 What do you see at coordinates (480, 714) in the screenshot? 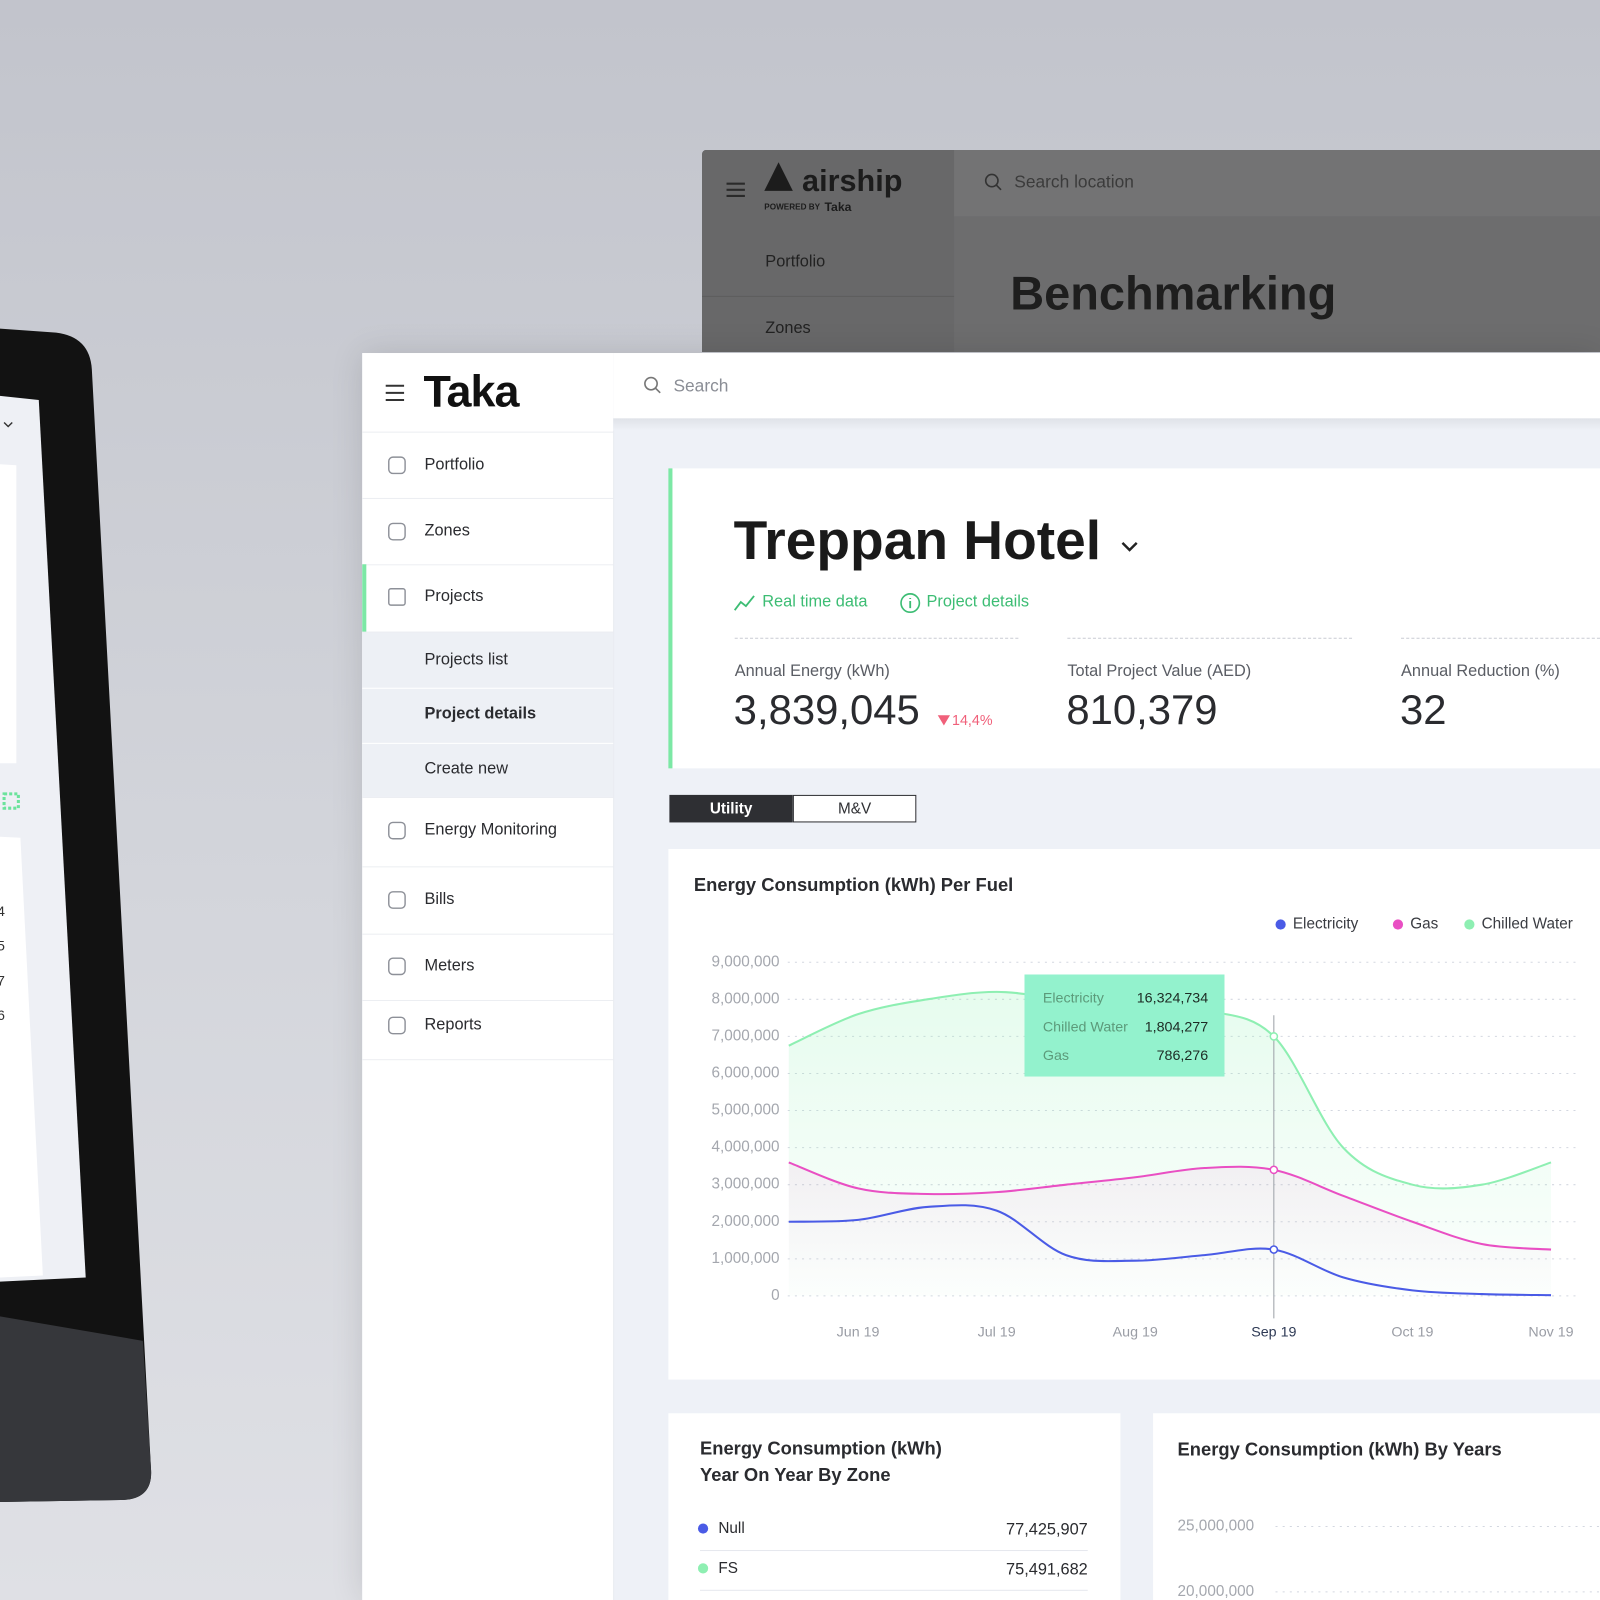
I see `nav-item: Project details` at bounding box center [480, 714].